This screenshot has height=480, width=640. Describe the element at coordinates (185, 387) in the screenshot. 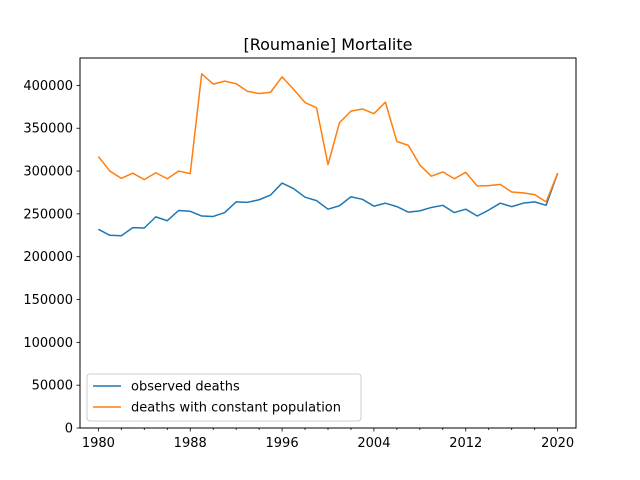

I see `legend-label-1: observed deaths` at that location.